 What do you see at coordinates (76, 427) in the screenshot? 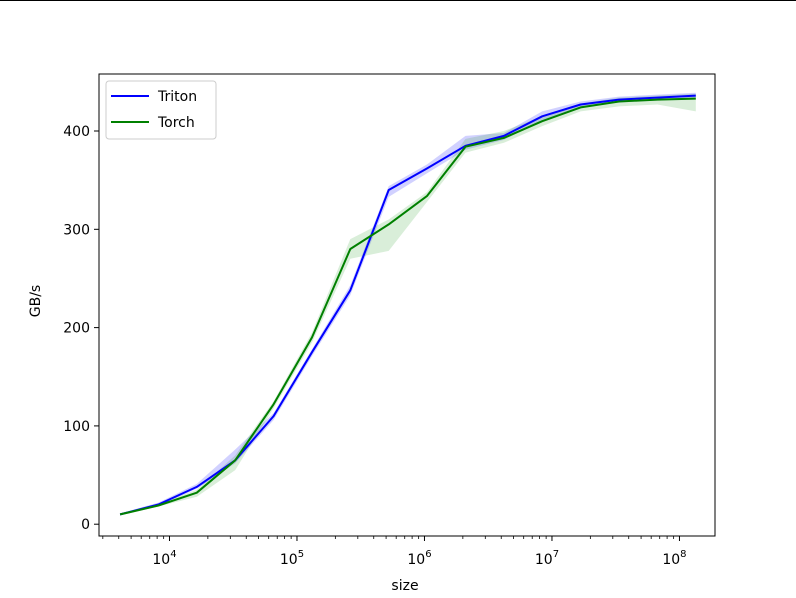
I see `y-tick-label: 100` at bounding box center [76, 427].